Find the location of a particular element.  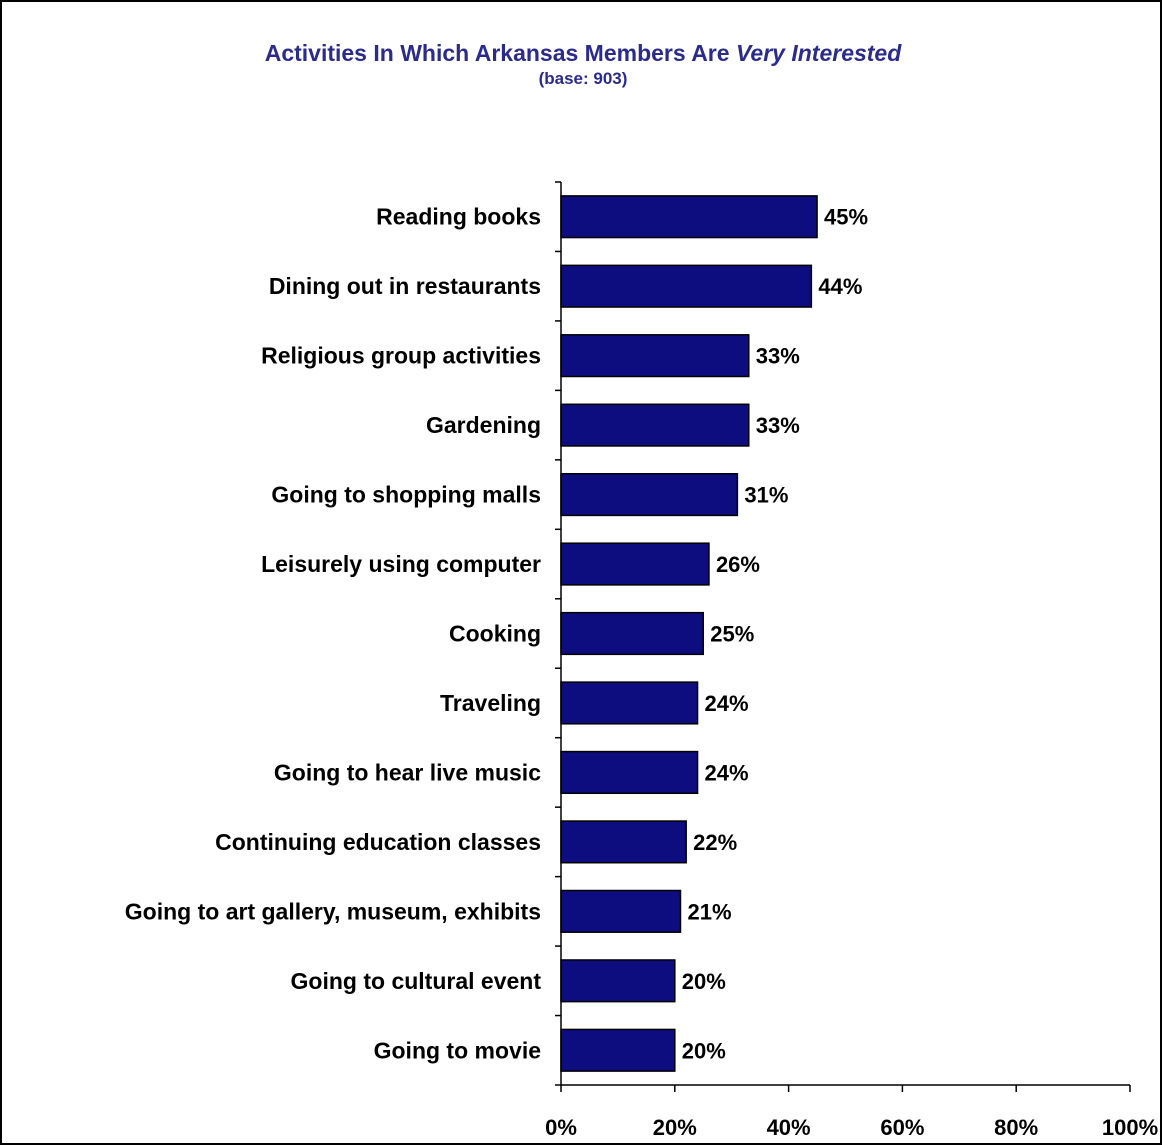

x-tick-label-5: 100% is located at coordinates (1130, 1127).